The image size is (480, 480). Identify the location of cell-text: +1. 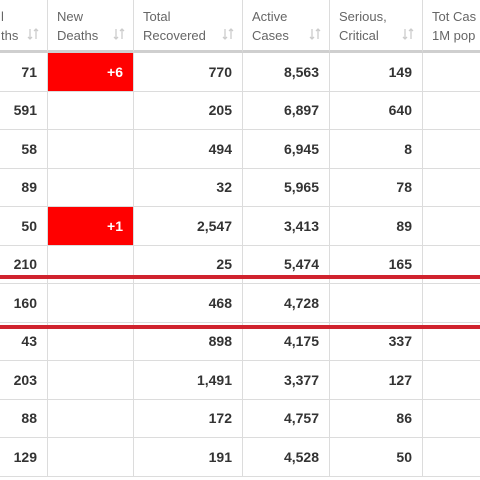
(115, 225).